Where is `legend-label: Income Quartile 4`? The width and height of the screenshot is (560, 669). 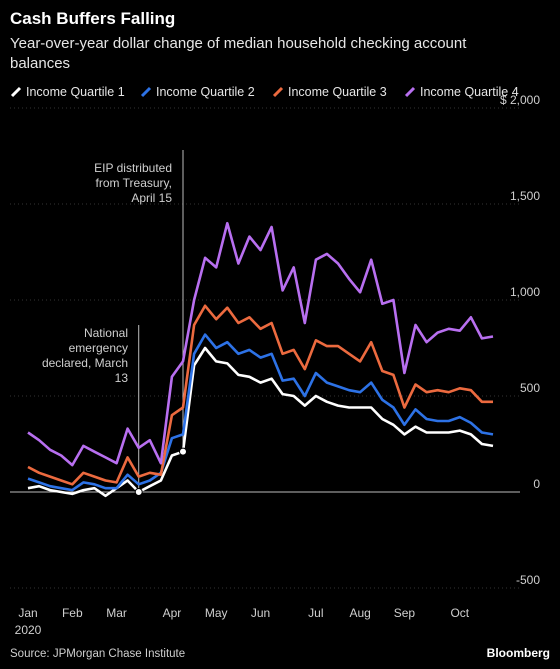
legend-label: Income Quartile 4 is located at coordinates (469, 92).